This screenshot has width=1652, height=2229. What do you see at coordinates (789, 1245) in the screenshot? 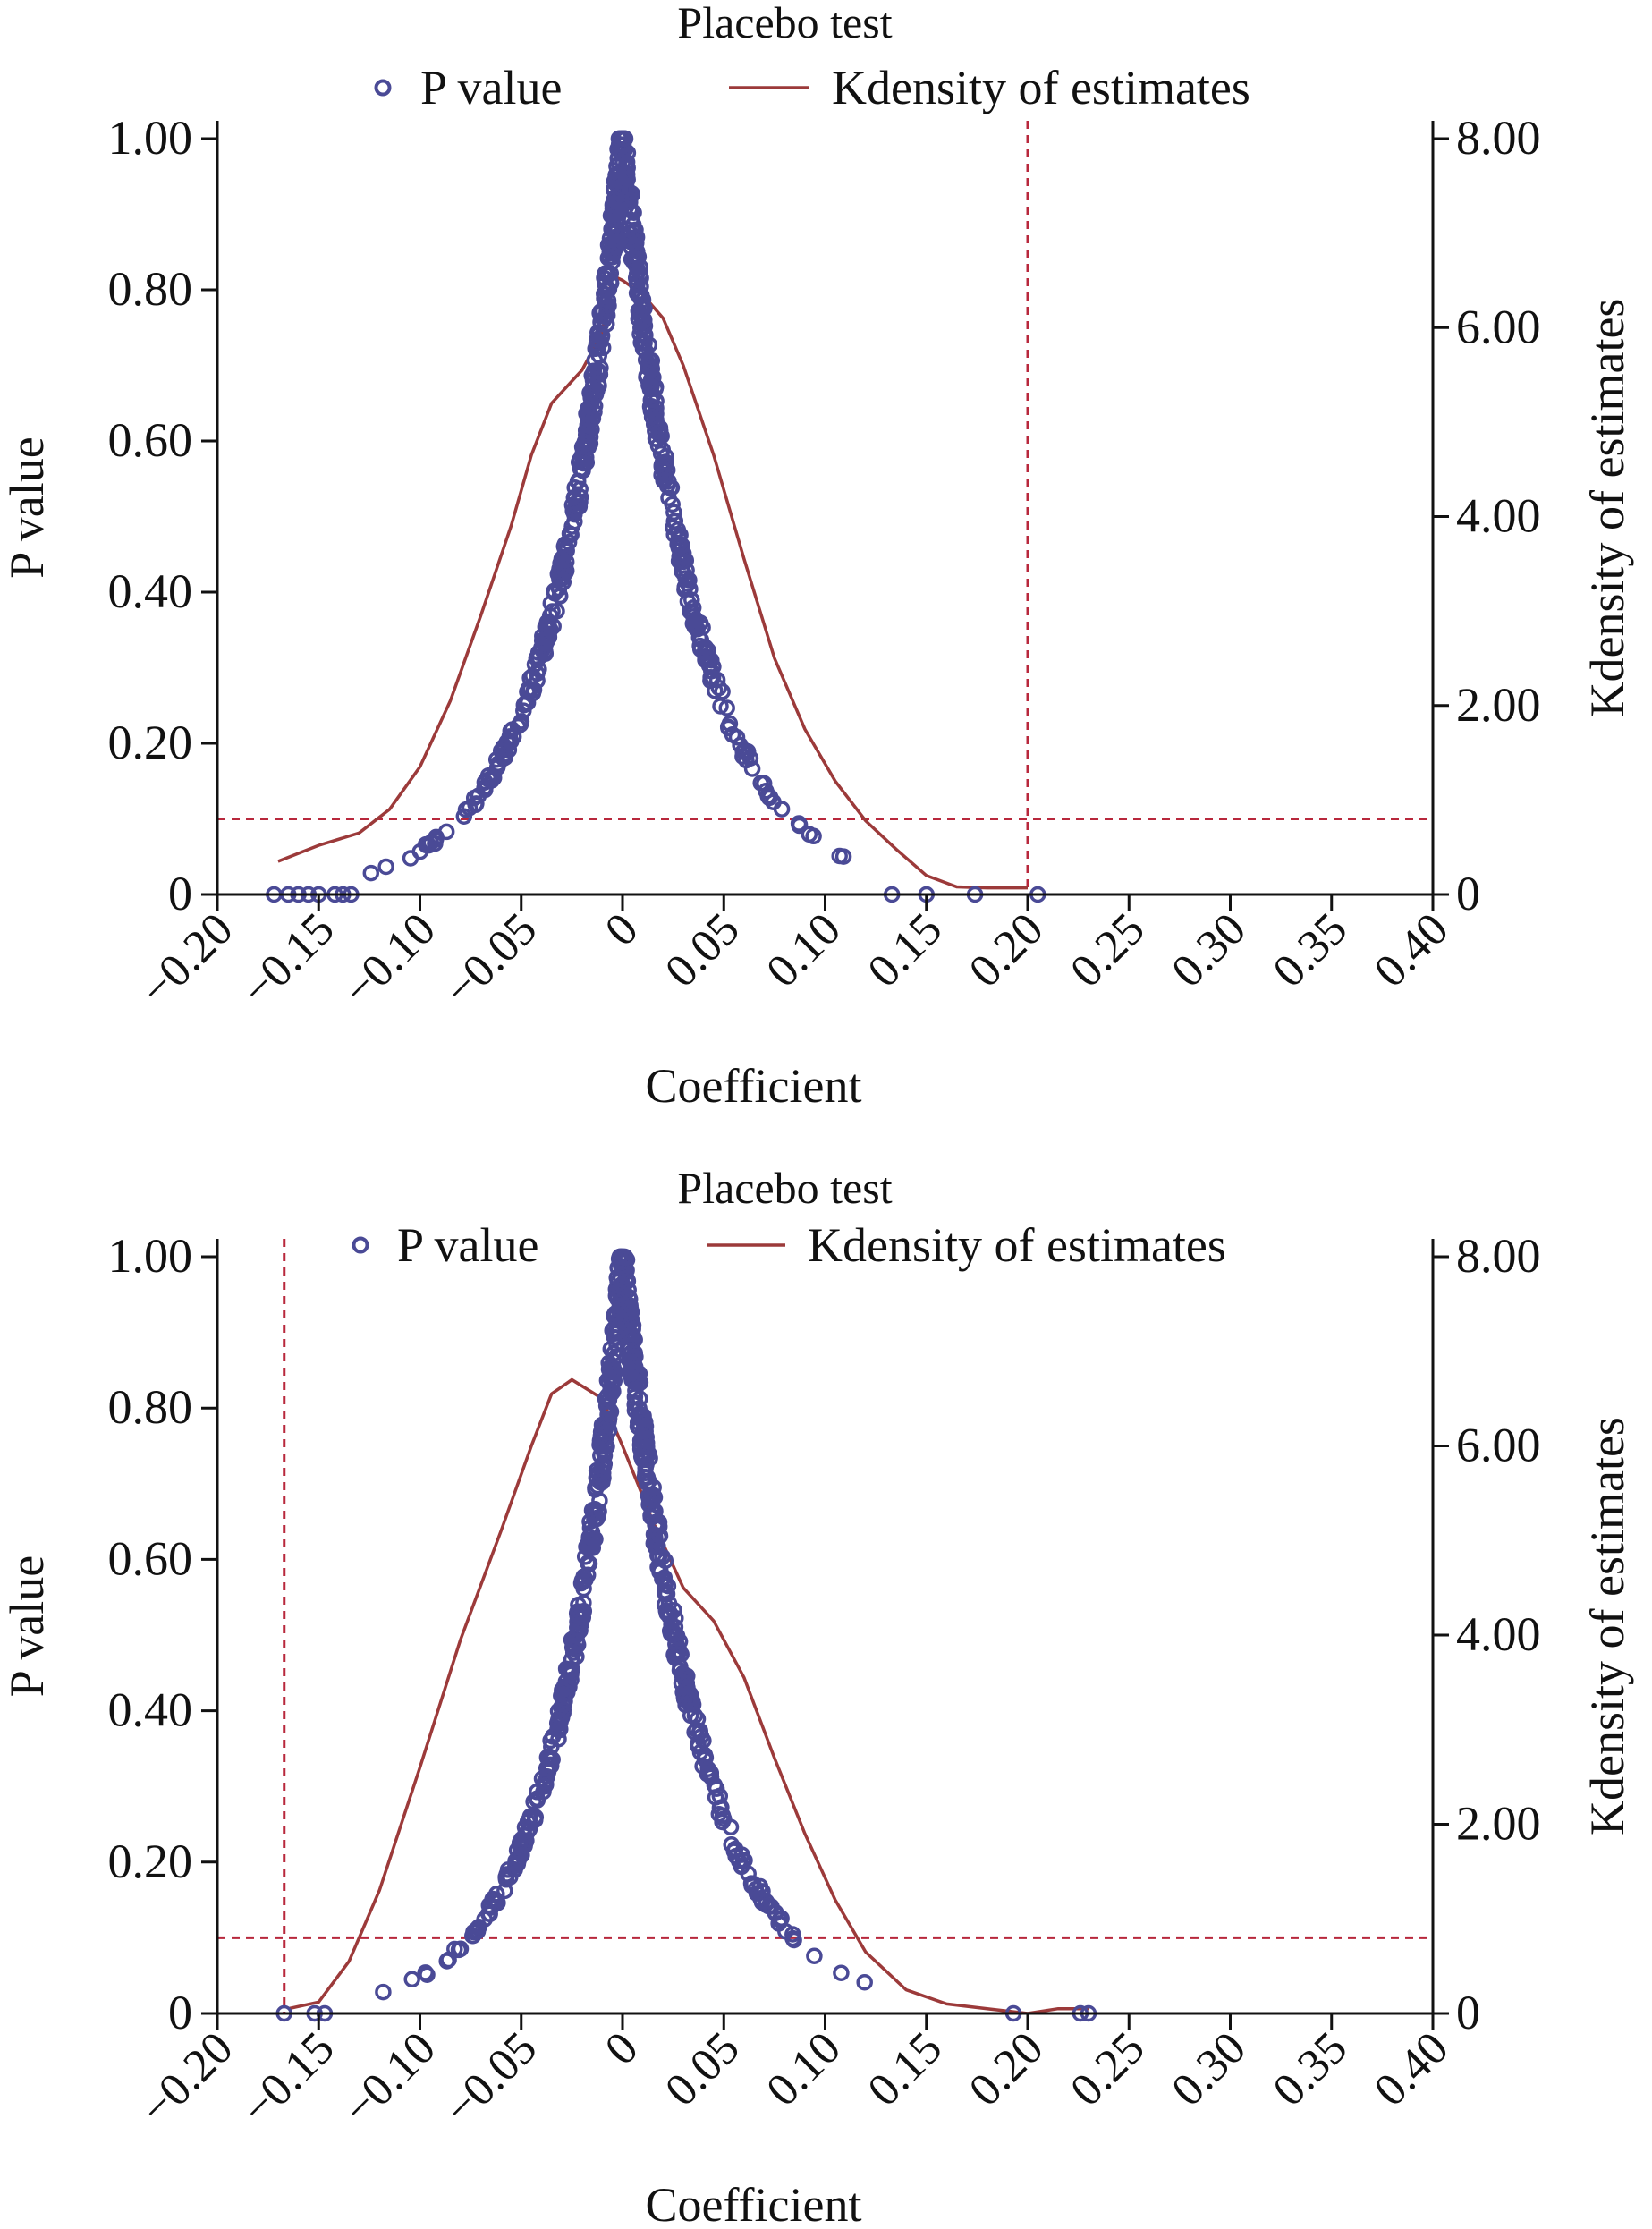
I see `legend: P value Kdensity of estimates` at bounding box center [789, 1245].